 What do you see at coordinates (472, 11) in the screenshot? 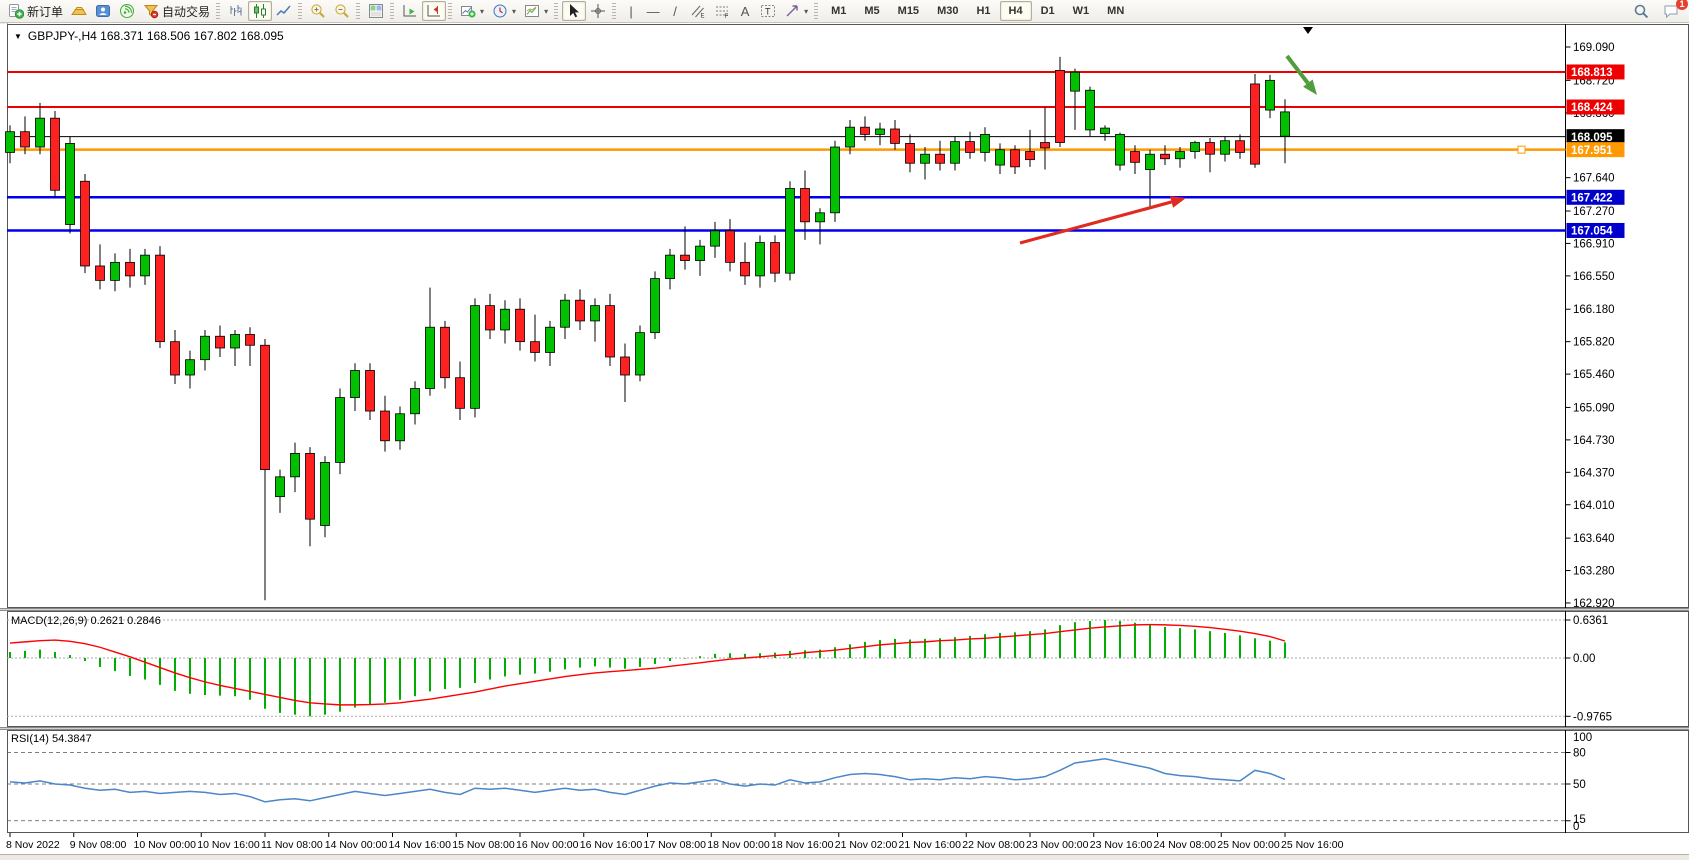
I see `indicators-button: ▾` at bounding box center [472, 11].